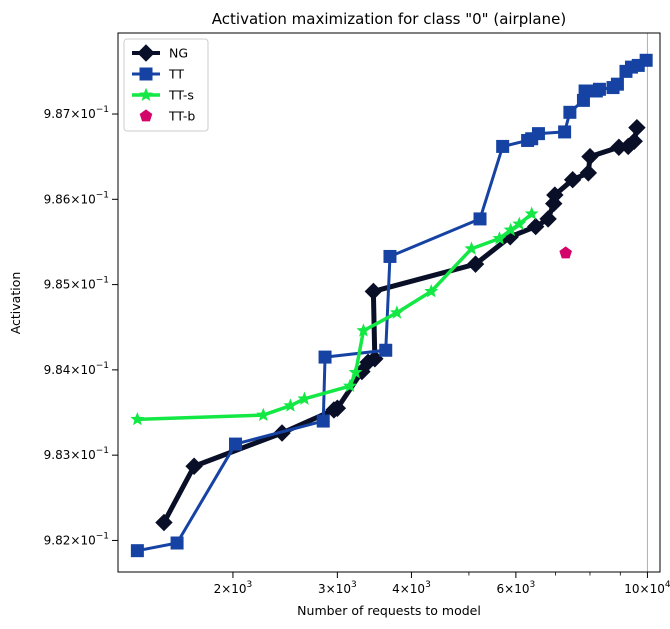 The height and width of the screenshot is (629, 670). What do you see at coordinates (76, 113) in the screenshot?
I see `y-tick-label: 9.87×10⁻¹` at bounding box center [76, 113].